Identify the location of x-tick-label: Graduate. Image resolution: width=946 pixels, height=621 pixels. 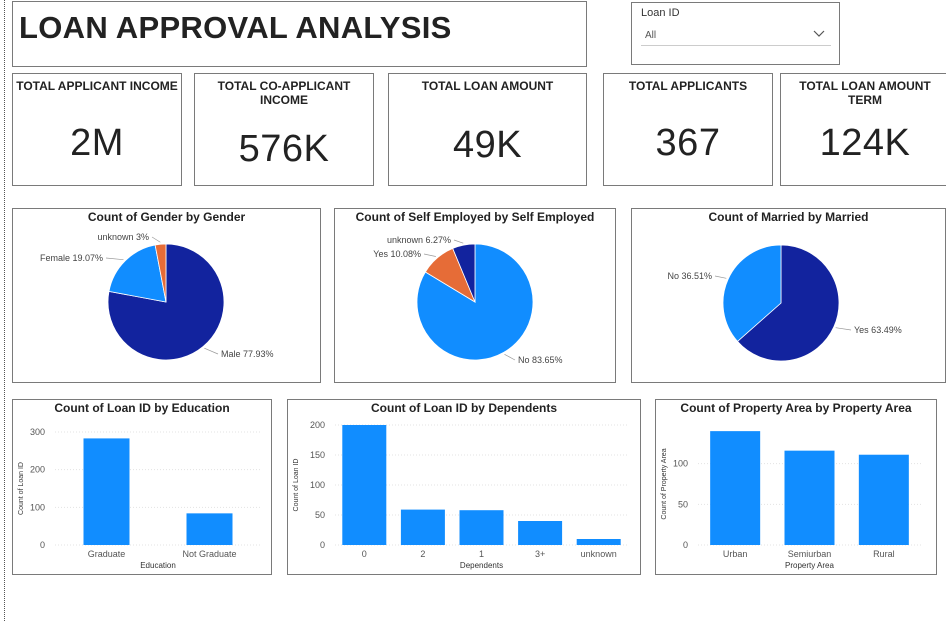
(107, 554).